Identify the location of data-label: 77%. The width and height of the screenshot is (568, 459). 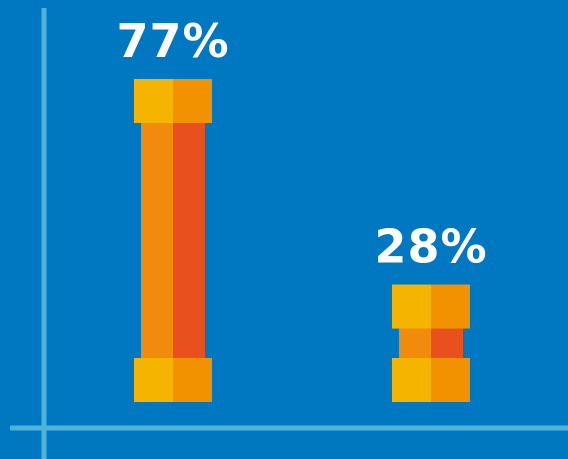
(172, 41).